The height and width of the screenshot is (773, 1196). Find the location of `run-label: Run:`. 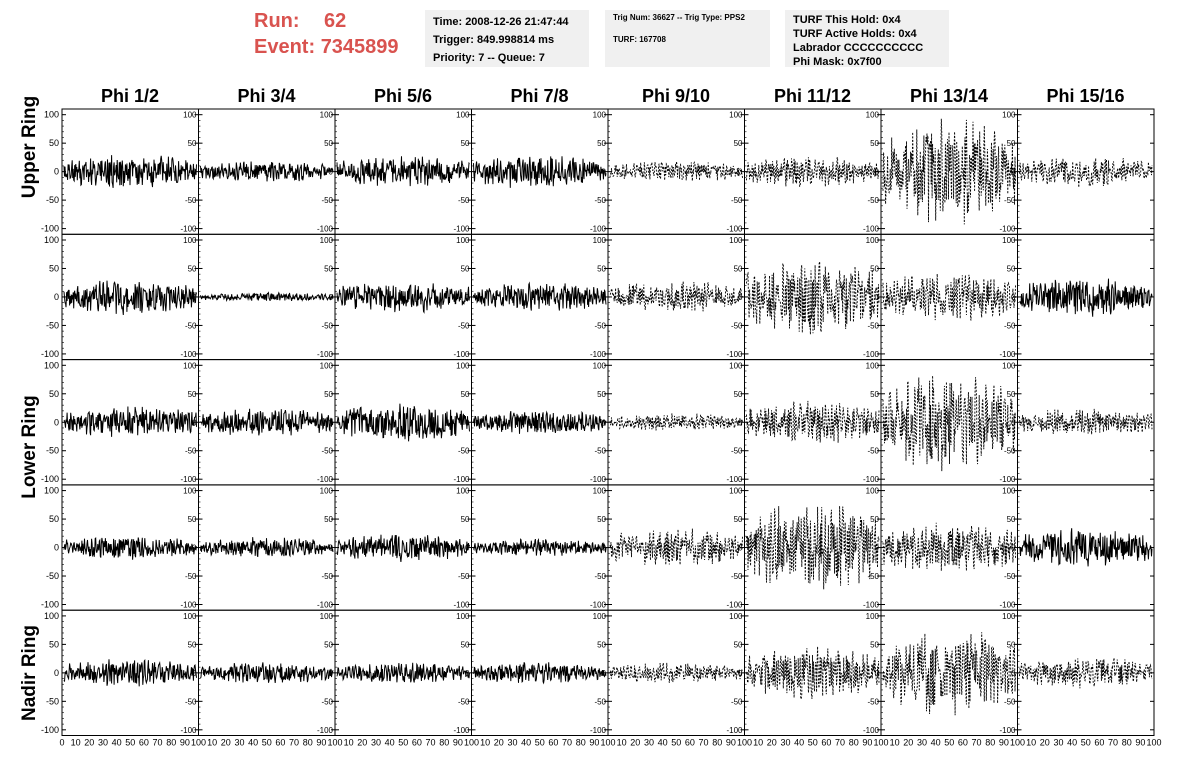

run-label: Run: is located at coordinates (277, 21).